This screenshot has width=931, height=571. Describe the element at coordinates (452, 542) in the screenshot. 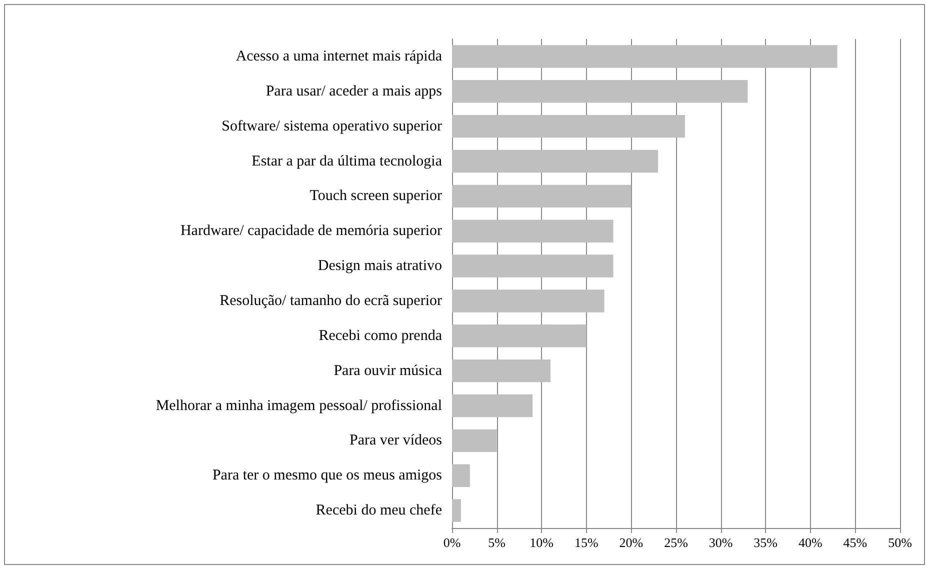

I see `x-tick-label: 0%` at that location.